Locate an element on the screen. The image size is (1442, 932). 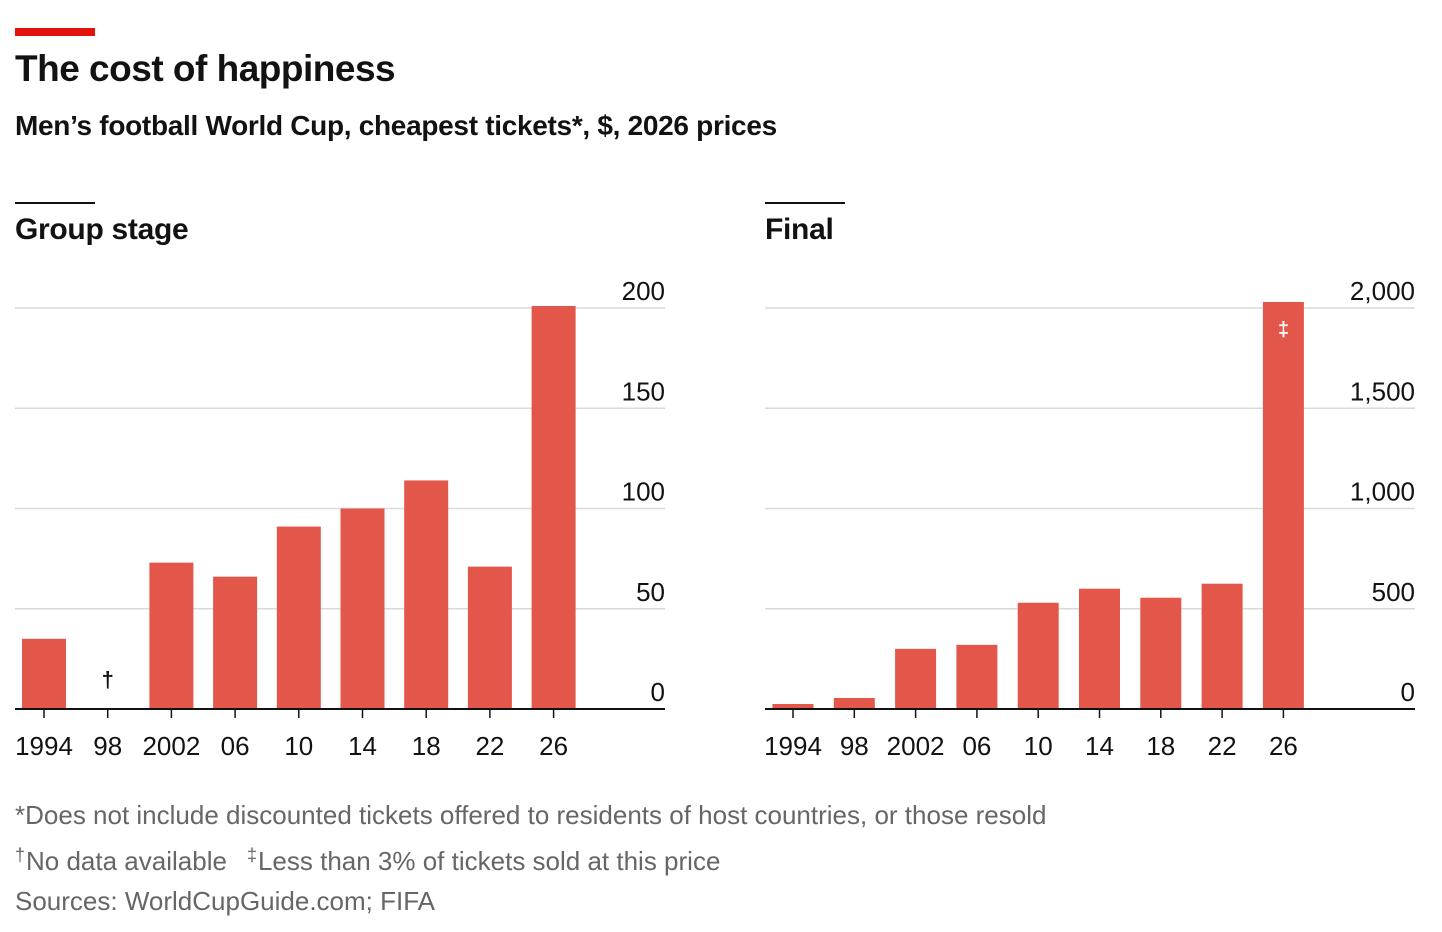
low-share-marker: ‡ is located at coordinates (1283, 330).